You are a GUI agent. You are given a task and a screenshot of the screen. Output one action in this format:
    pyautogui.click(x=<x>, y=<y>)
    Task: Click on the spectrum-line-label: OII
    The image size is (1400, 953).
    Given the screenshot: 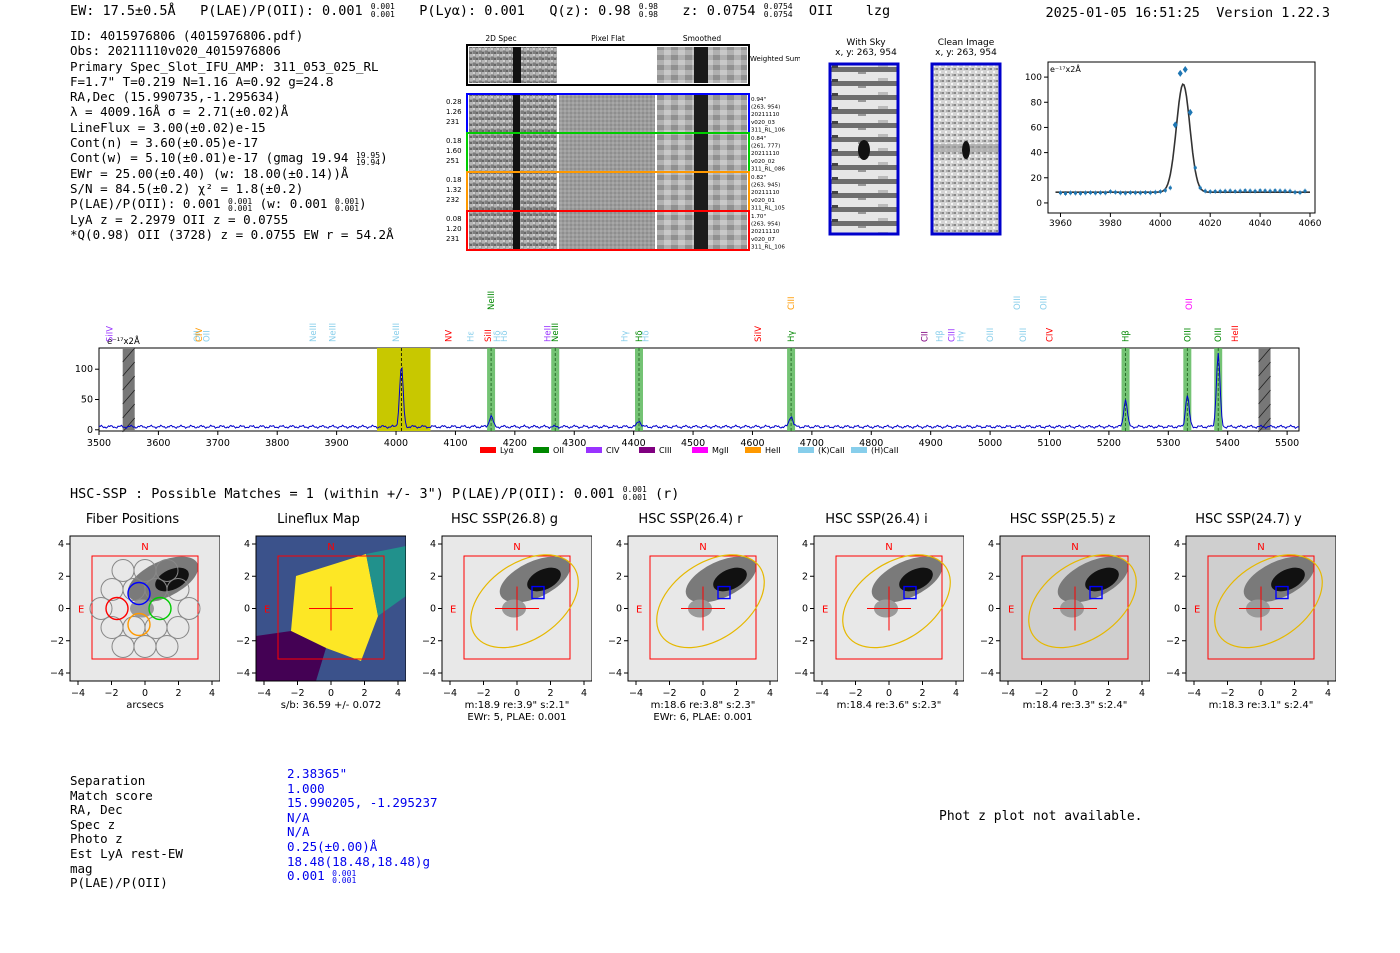 What is the action you would take?
    pyautogui.click(x=208, y=336)
    